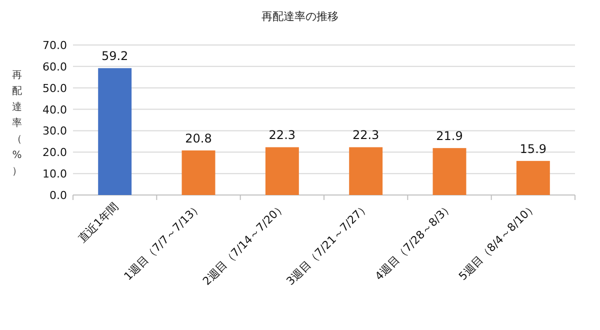 The image size is (600, 330). What do you see at coordinates (533, 149) in the screenshot?
I see `data-label: 15.9` at bounding box center [533, 149].